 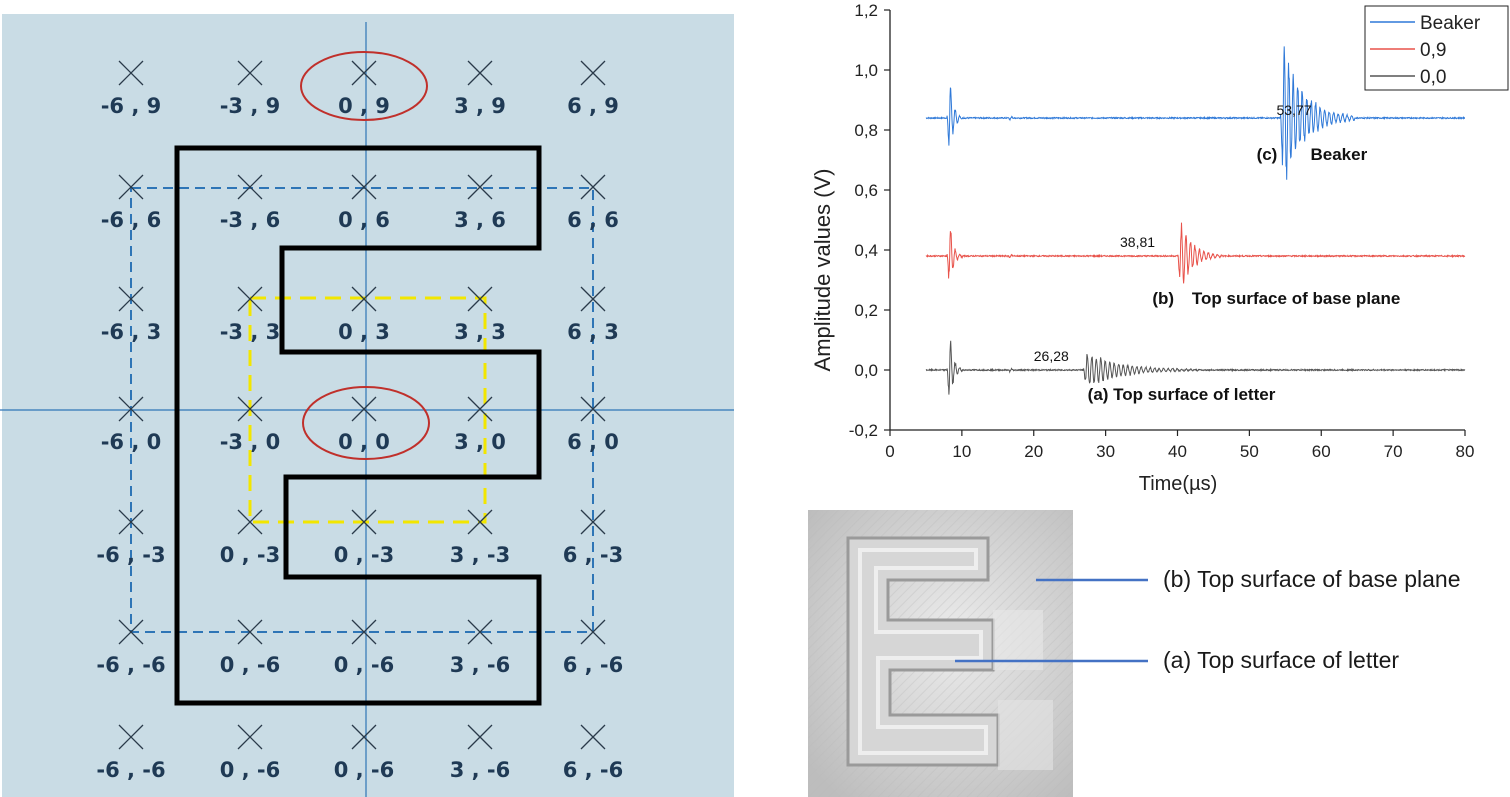 I want to click on grid-point: 0 , 9, so click(x=364, y=89).